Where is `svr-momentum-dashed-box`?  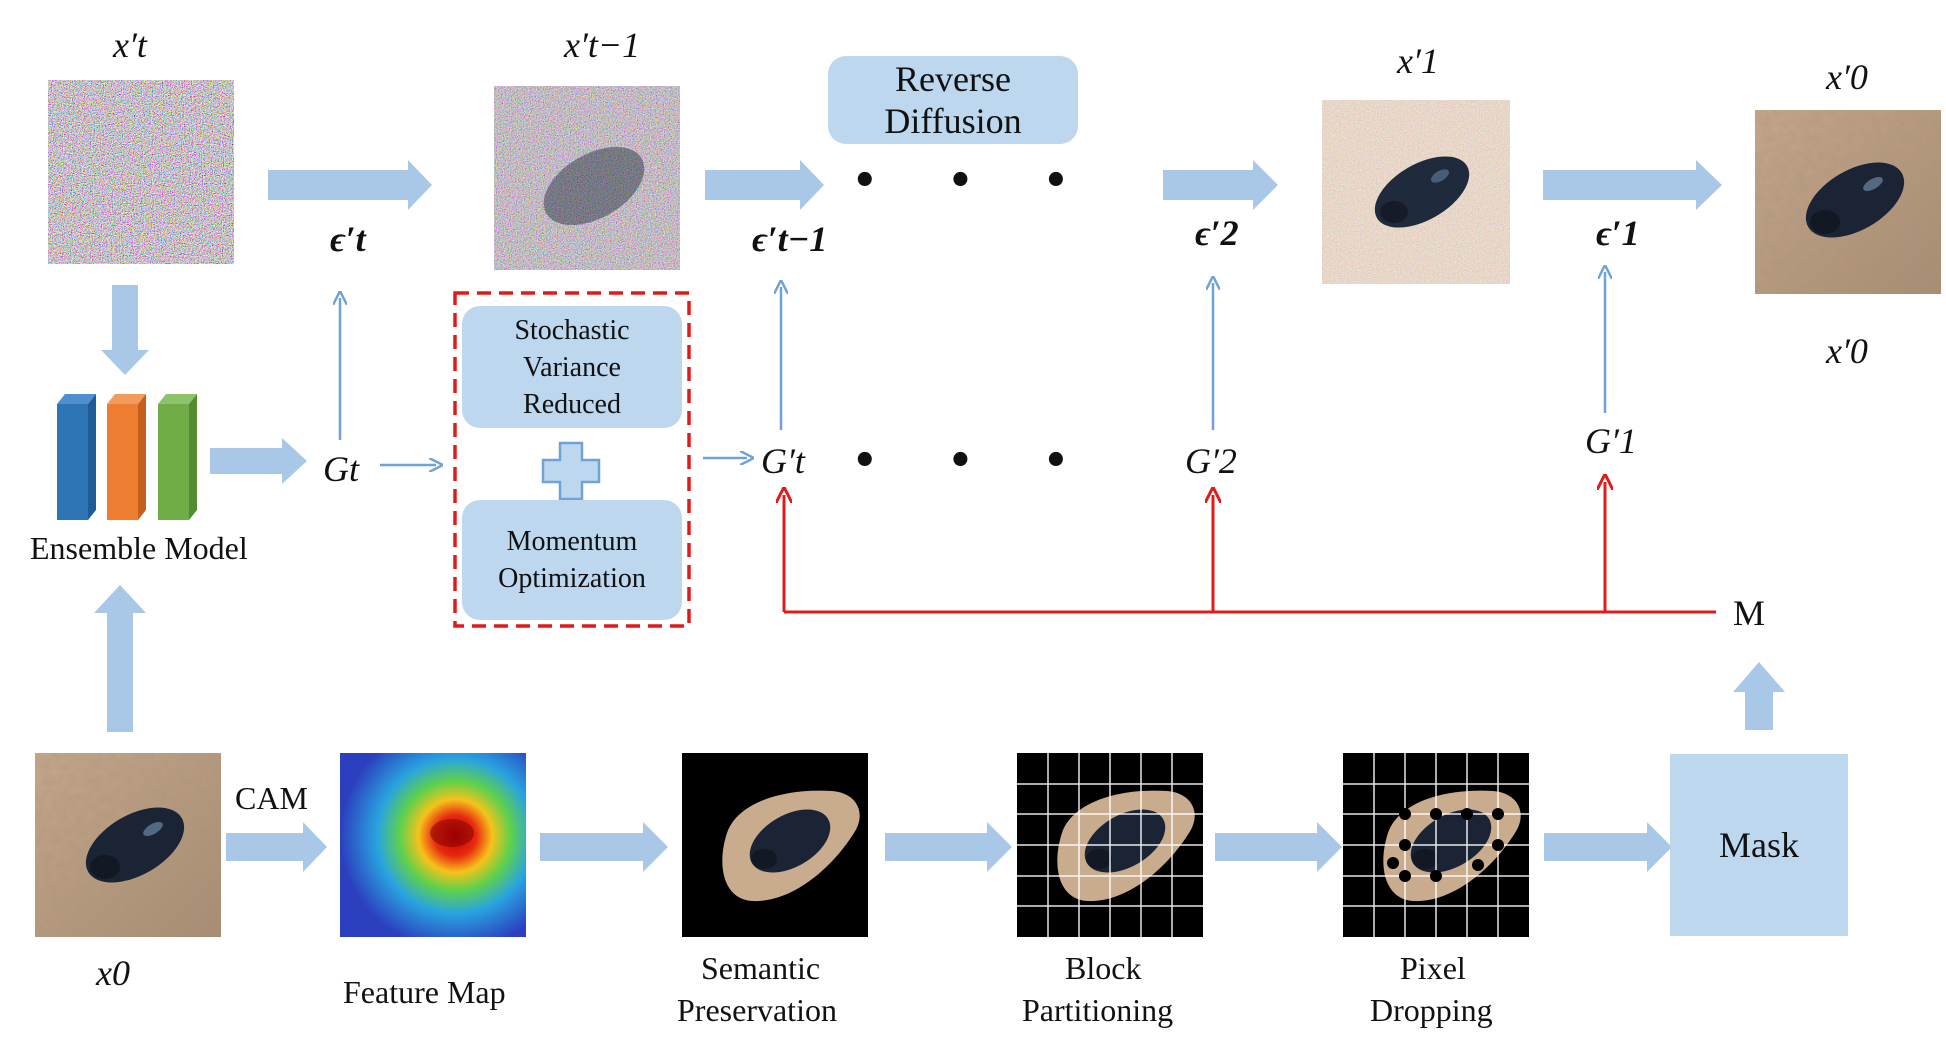 svr-momentum-dashed-box is located at coordinates (572, 459).